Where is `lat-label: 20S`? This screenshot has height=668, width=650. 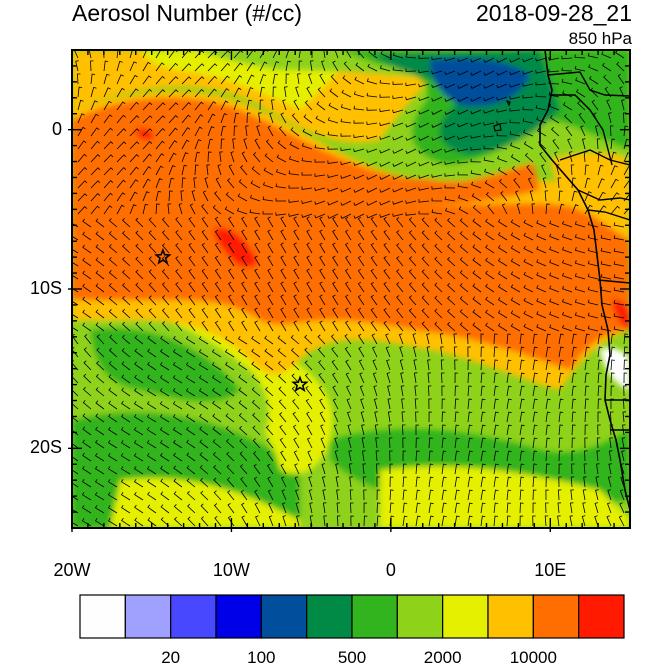 lat-label: 20S is located at coordinates (45, 447).